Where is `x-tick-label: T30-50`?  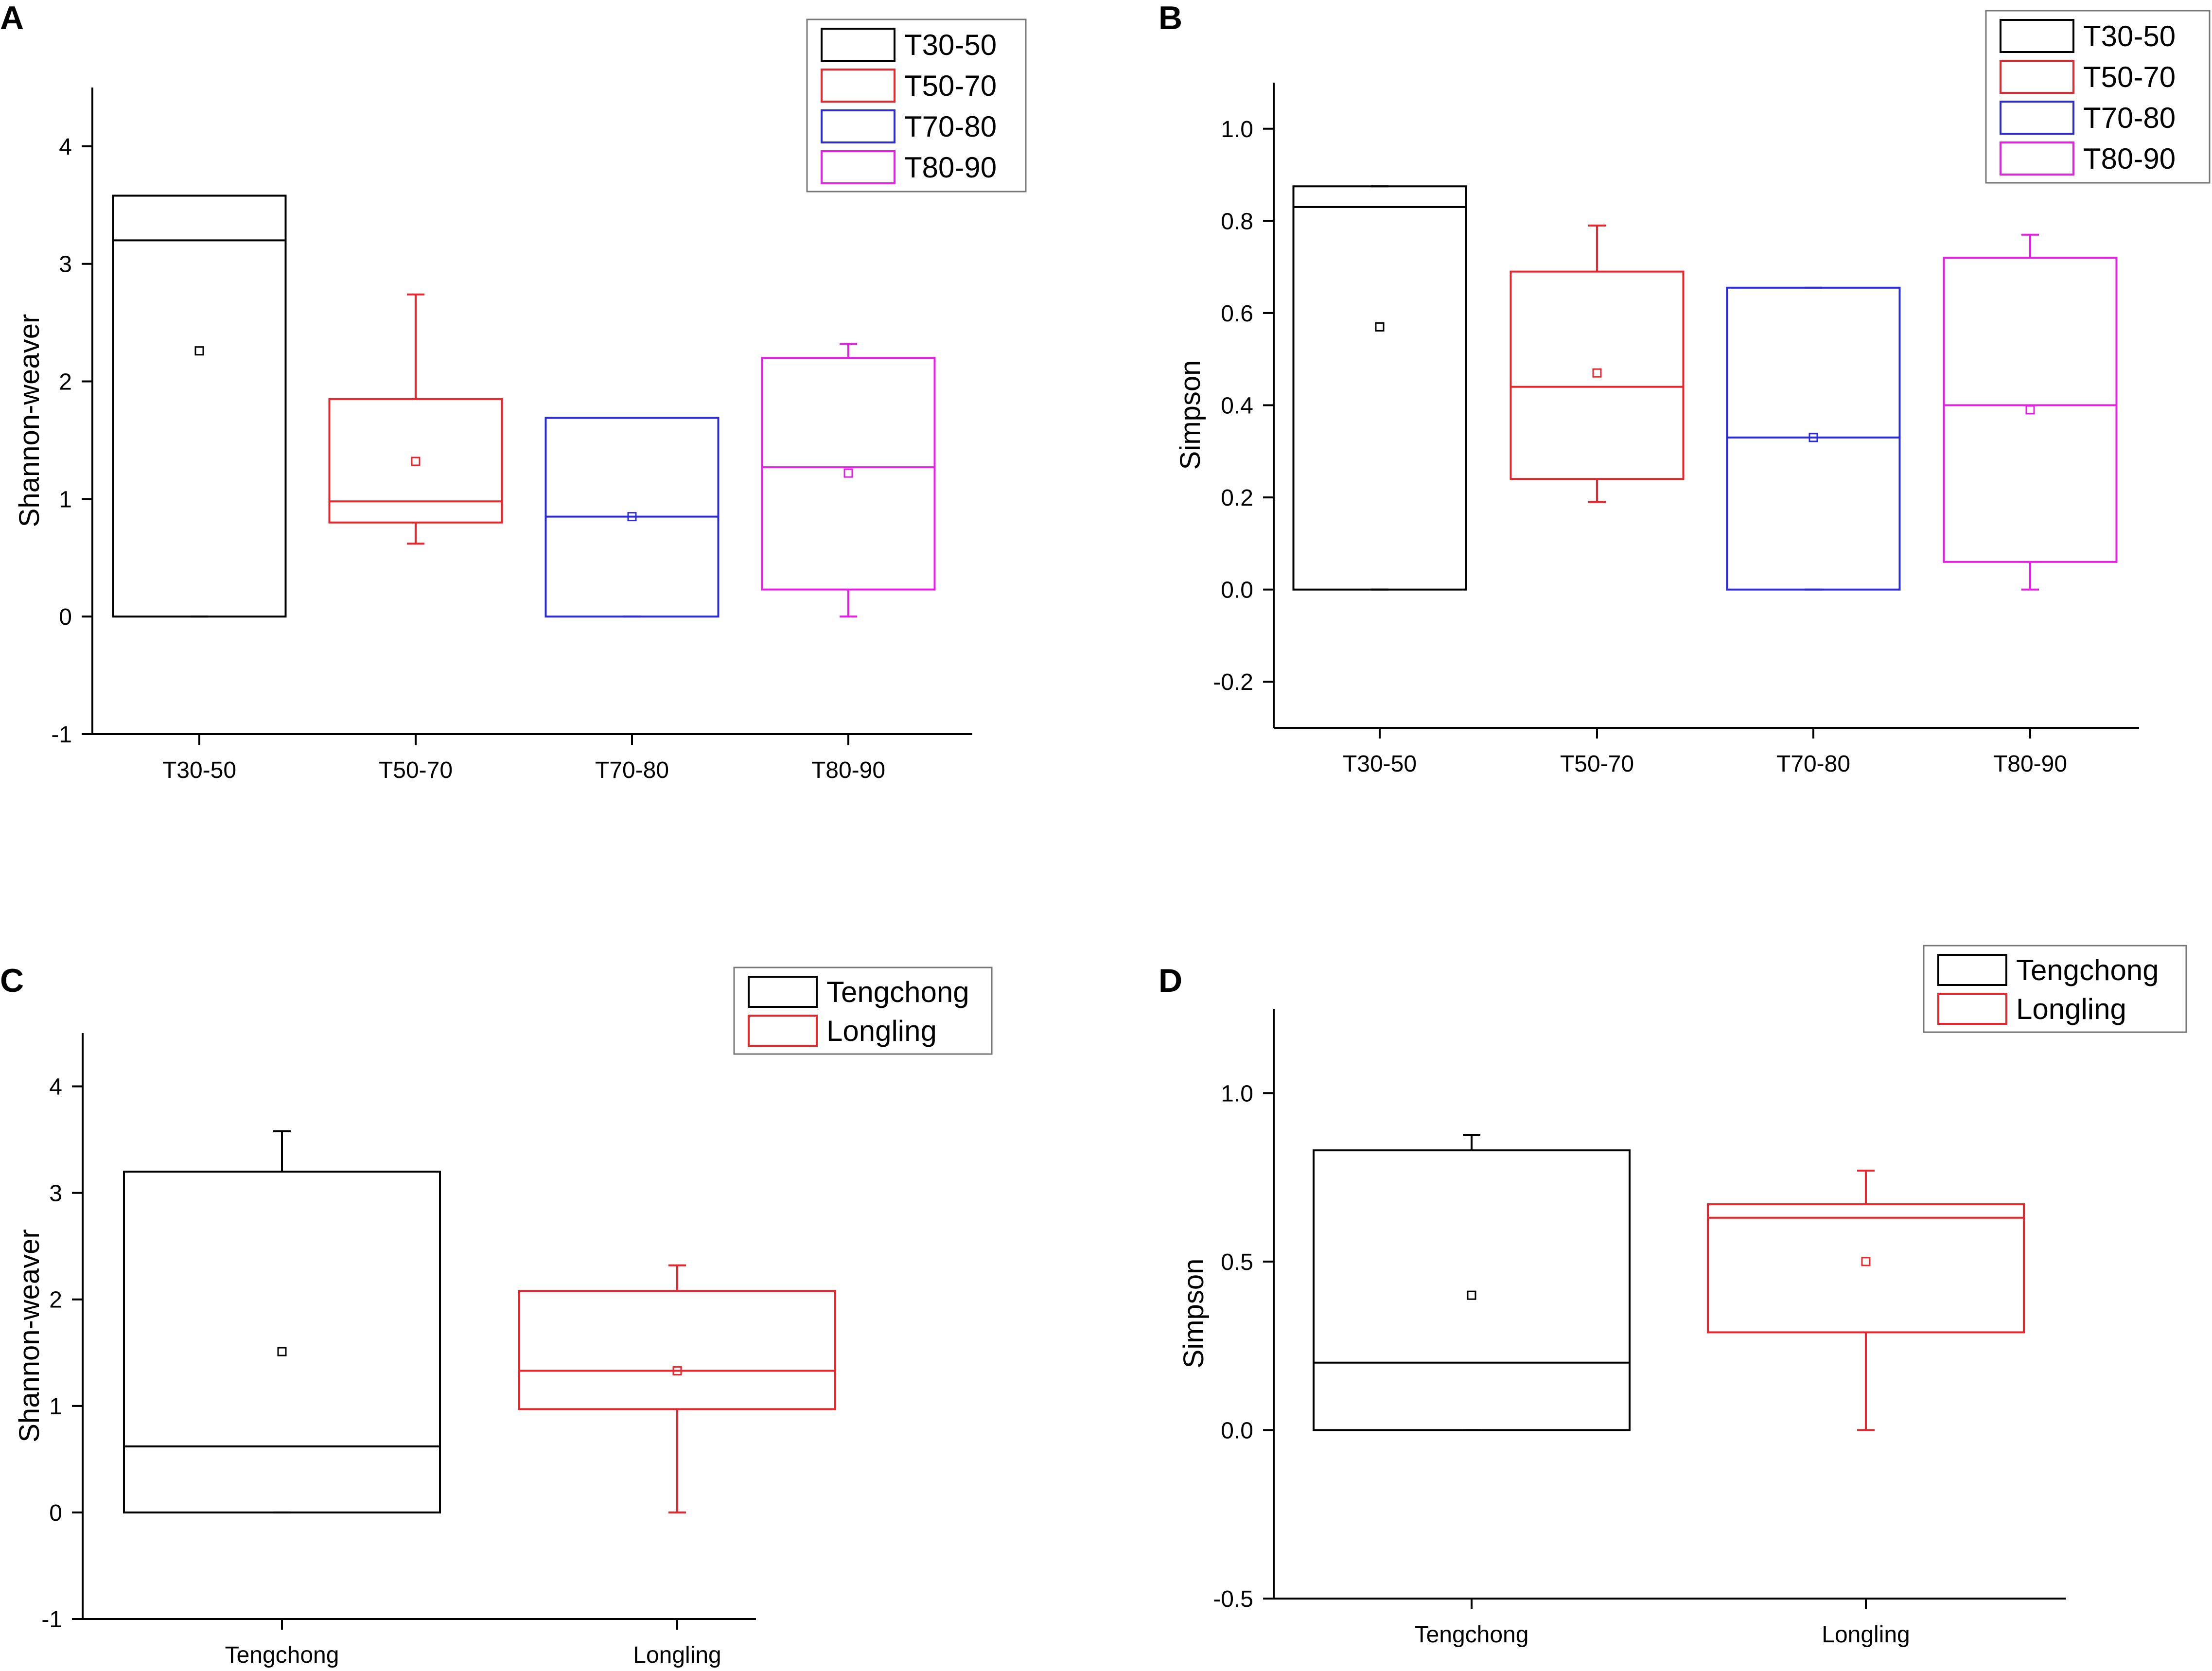
x-tick-label: T30-50 is located at coordinates (1380, 764).